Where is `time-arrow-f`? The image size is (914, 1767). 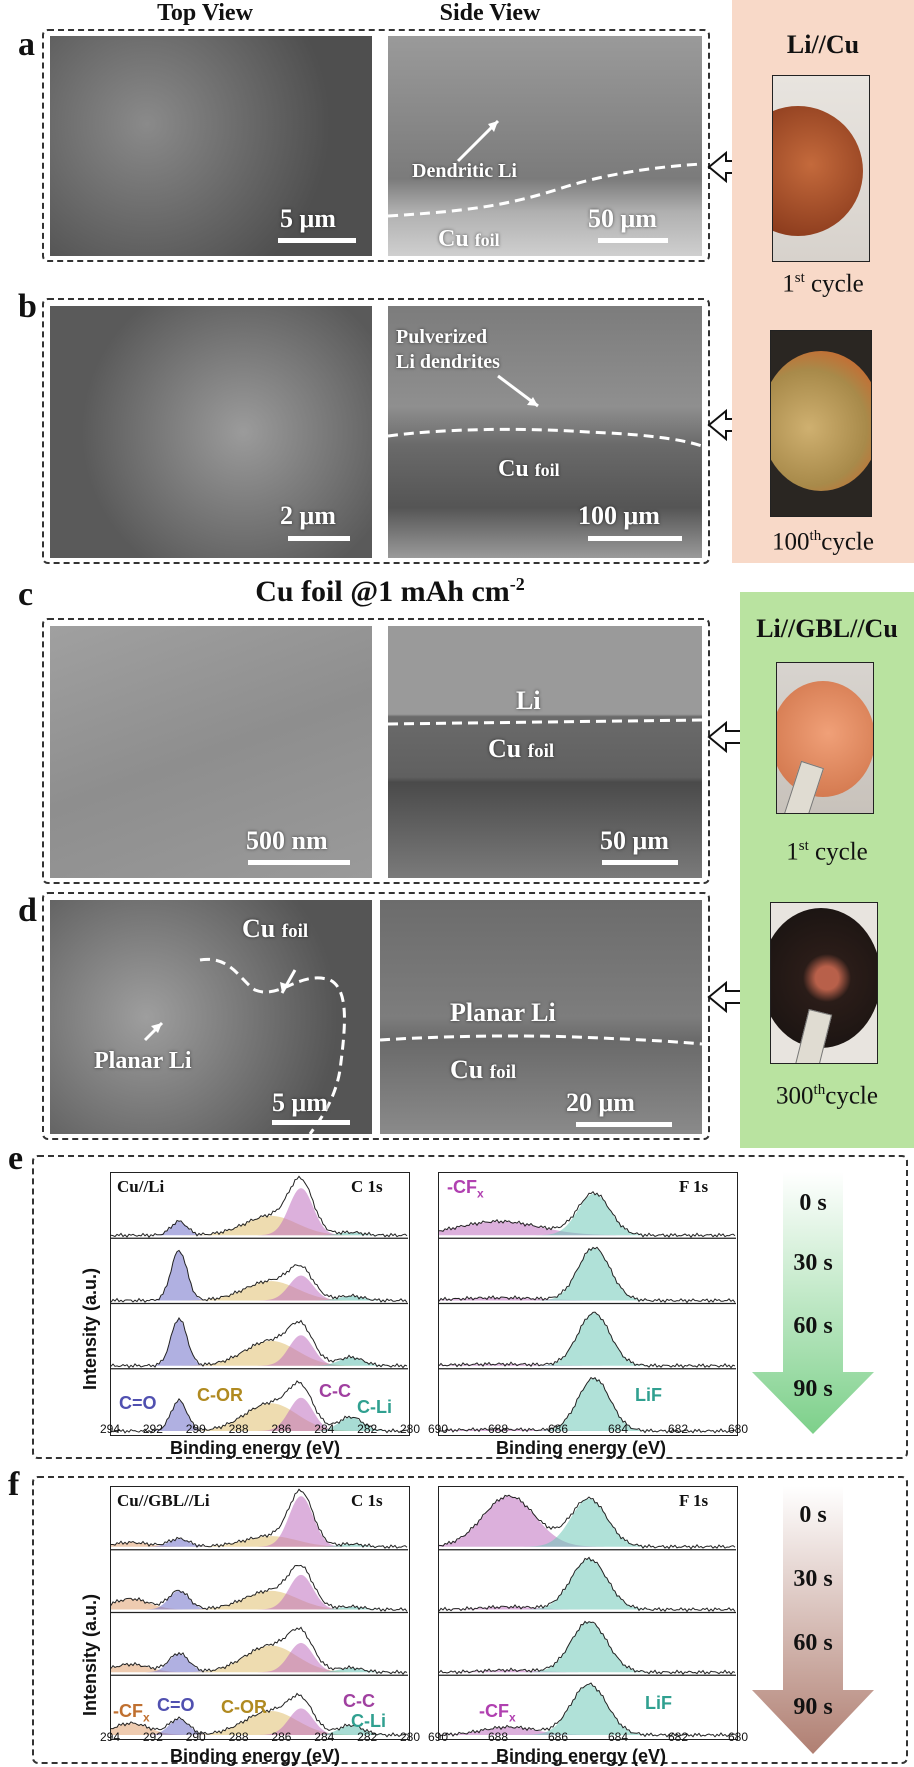
time-arrow-f is located at coordinates (813, 1623).